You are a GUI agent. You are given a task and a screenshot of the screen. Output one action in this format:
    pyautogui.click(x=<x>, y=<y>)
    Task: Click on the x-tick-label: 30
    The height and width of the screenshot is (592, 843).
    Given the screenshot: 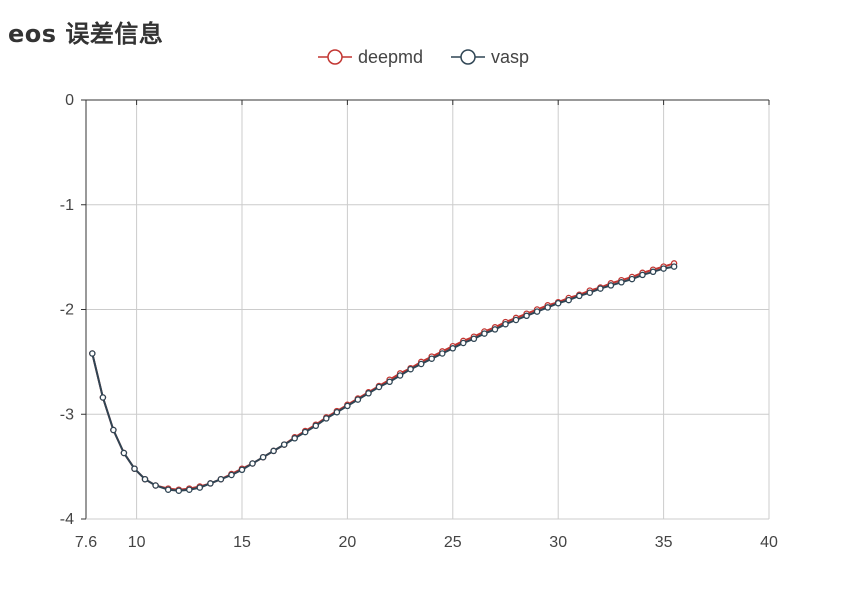 What is the action you would take?
    pyautogui.click(x=558, y=542)
    